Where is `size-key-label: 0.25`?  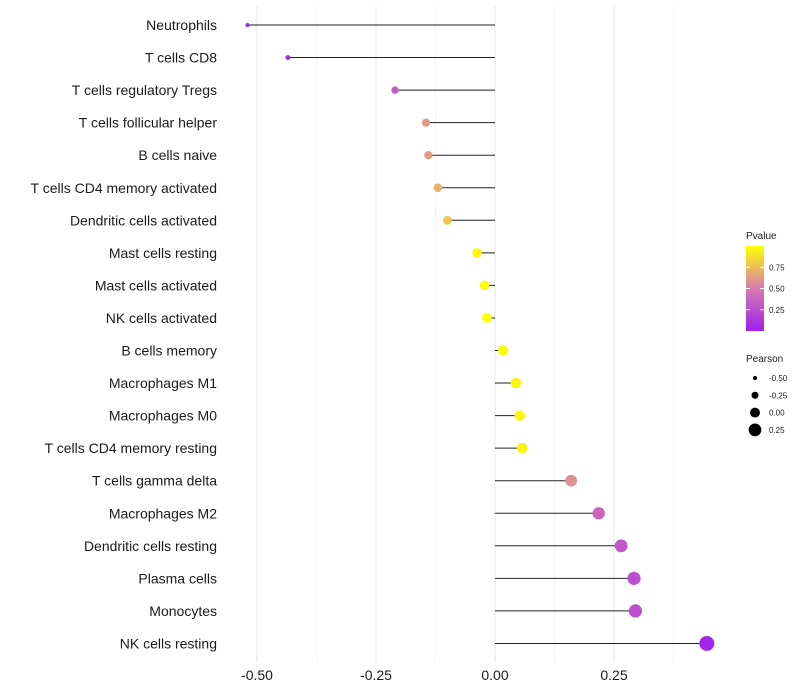 size-key-label: 0.25 is located at coordinates (777, 430).